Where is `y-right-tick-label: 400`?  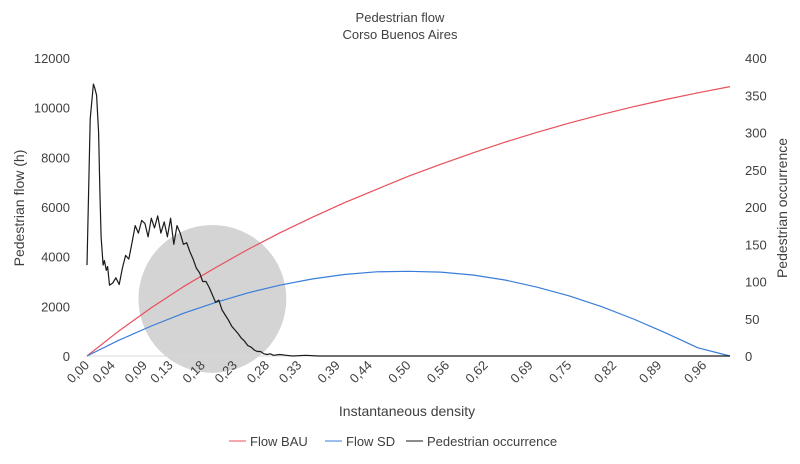
y-right-tick-label: 400 is located at coordinates (756, 58).